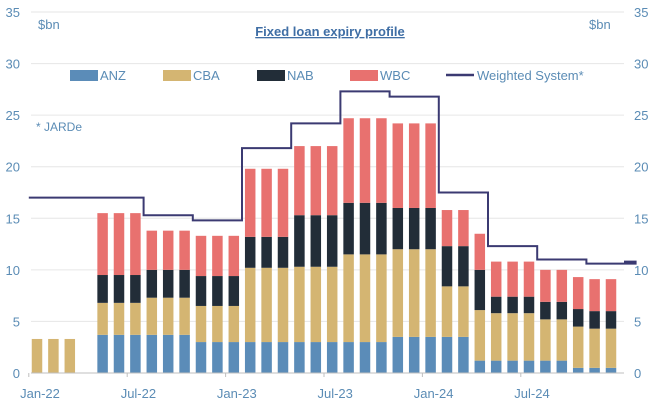 Image resolution: width=658 pixels, height=414 pixels. I want to click on y-tick-label-right: 20, so click(641, 167).